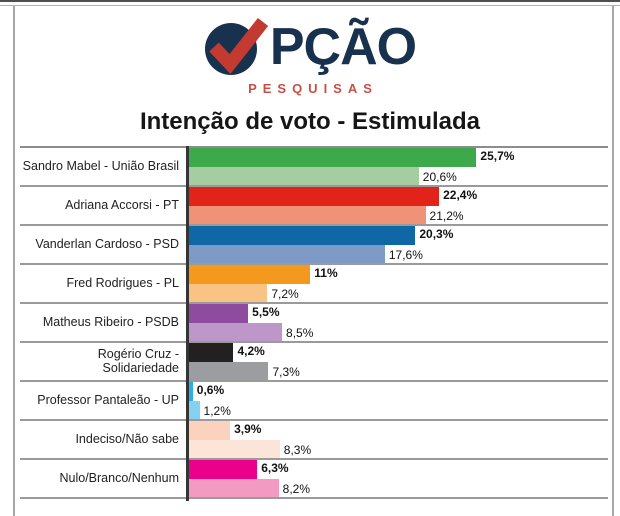 The height and width of the screenshot is (516, 620). What do you see at coordinates (297, 449) in the screenshot?
I see `value-label-previous: 8,3%` at bounding box center [297, 449].